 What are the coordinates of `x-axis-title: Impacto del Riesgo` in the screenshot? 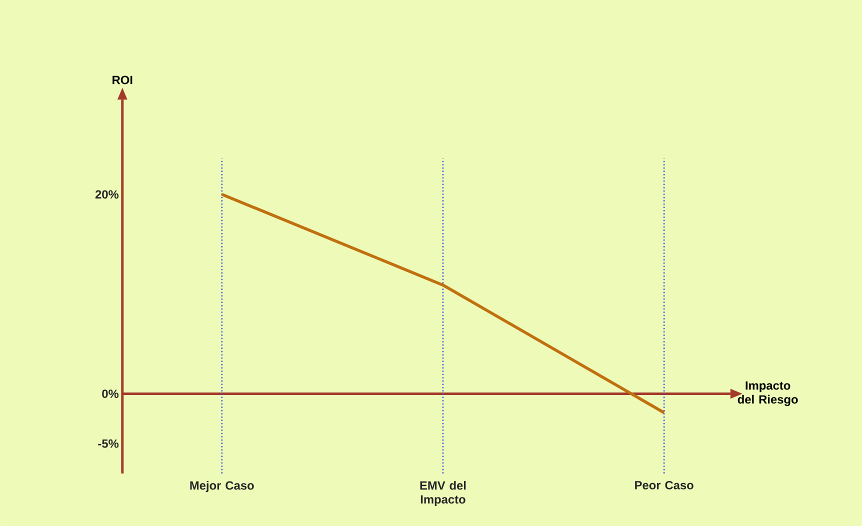 It's located at (768, 393).